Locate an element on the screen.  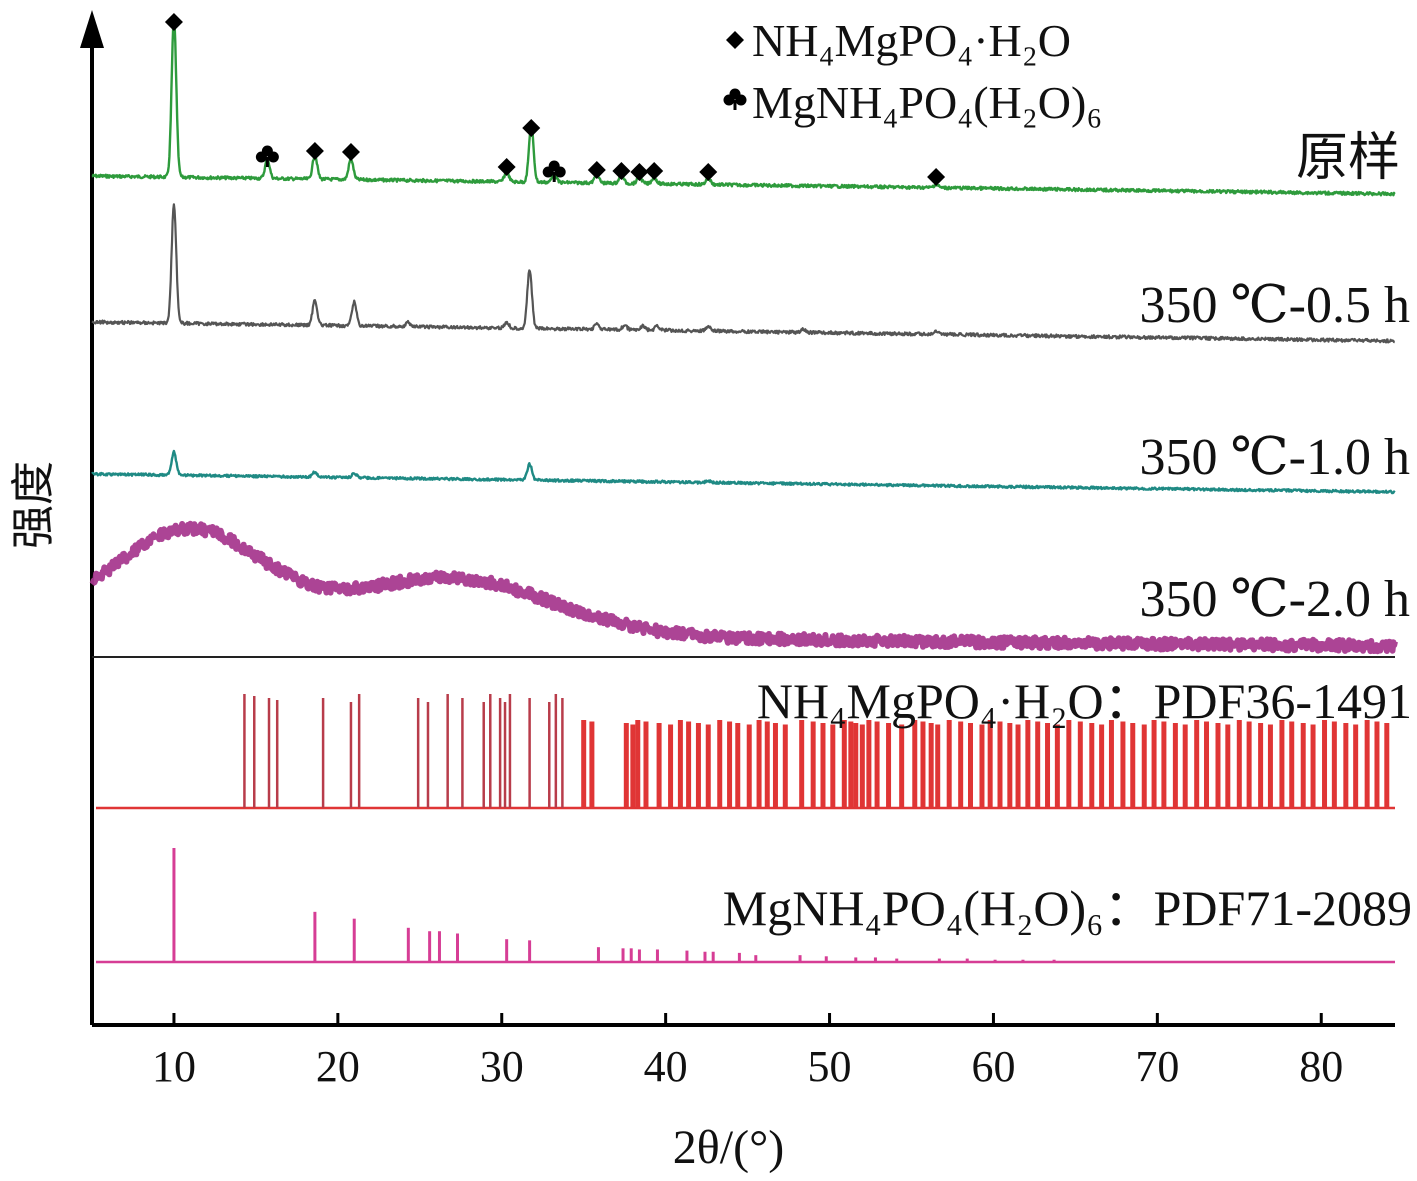
x-tick-label: 60 is located at coordinates (993, 1066).